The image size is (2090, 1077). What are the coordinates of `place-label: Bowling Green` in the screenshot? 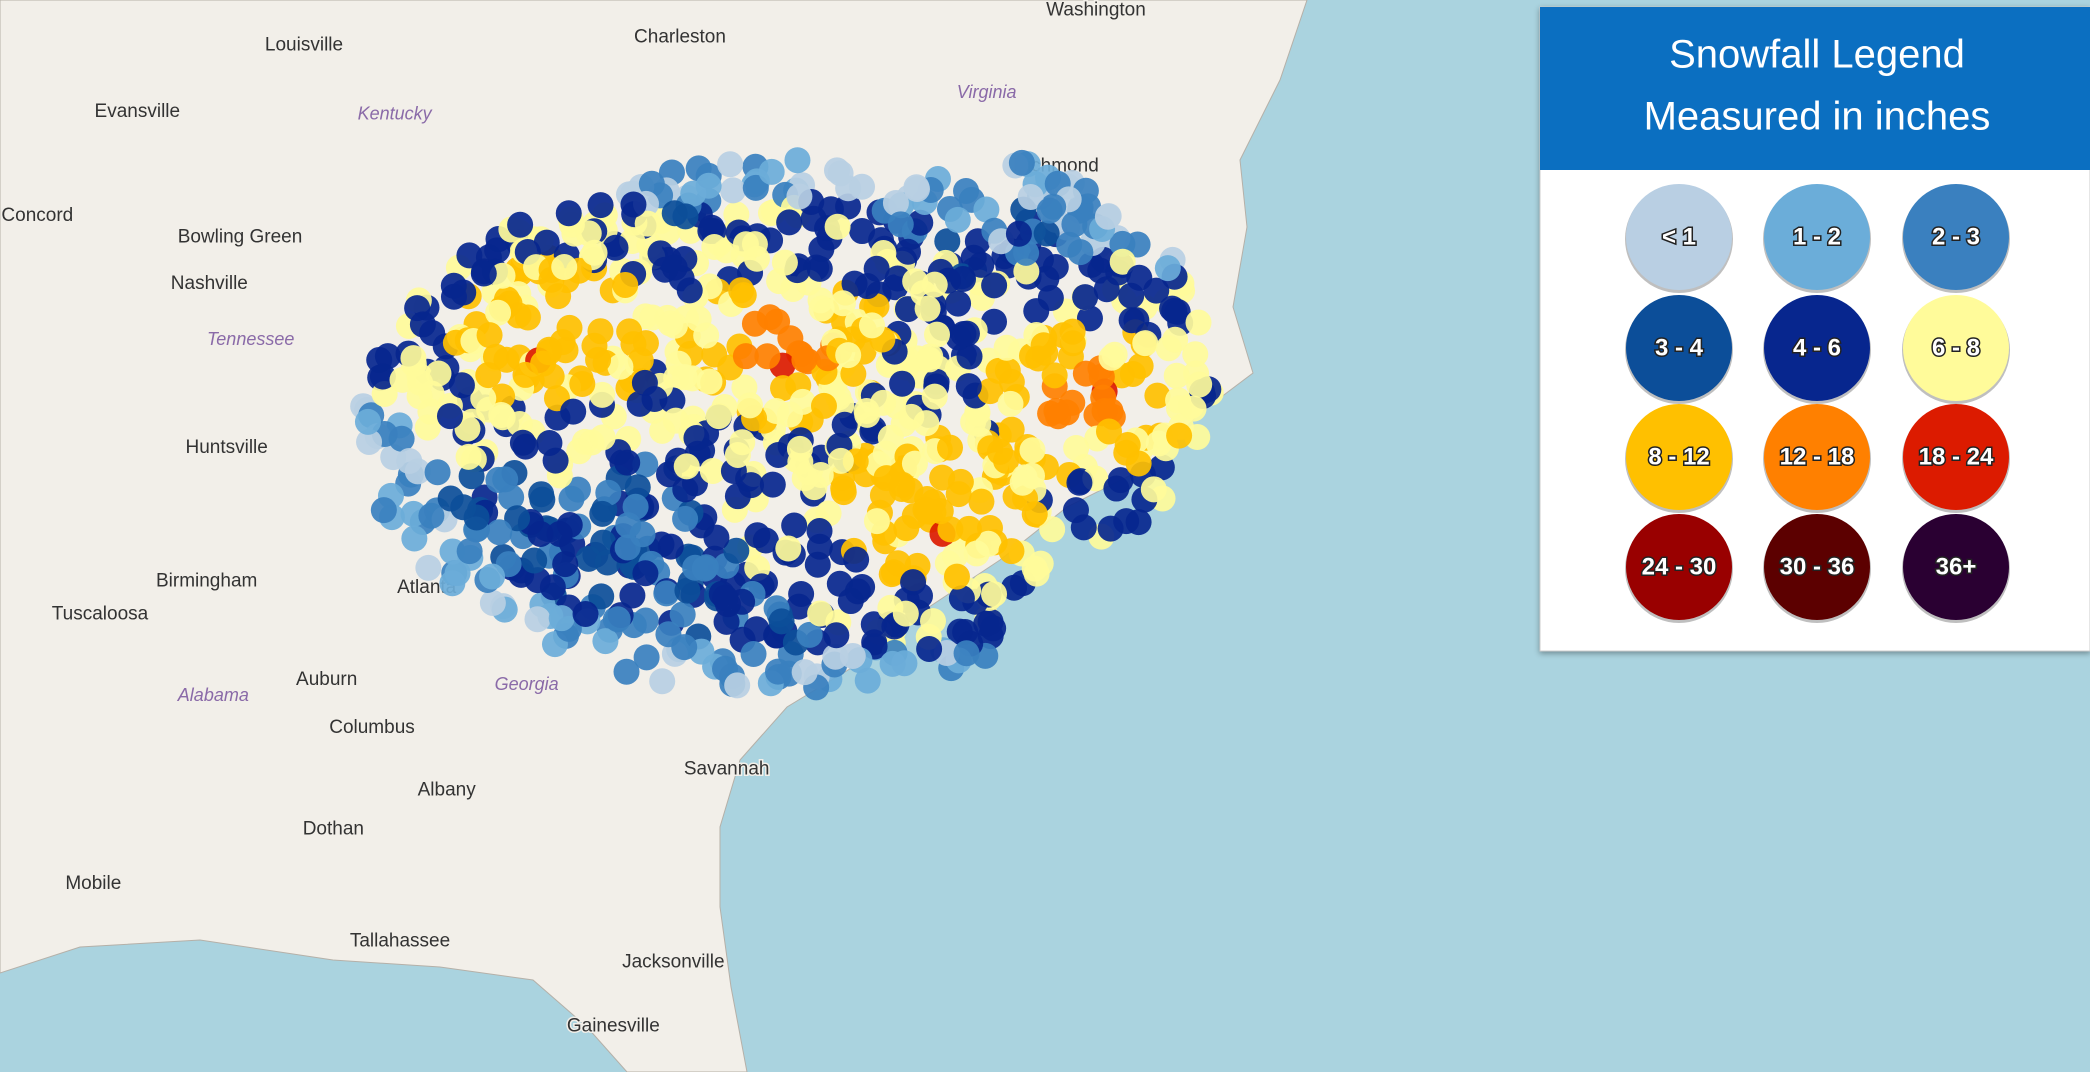 It's located at (240, 236).